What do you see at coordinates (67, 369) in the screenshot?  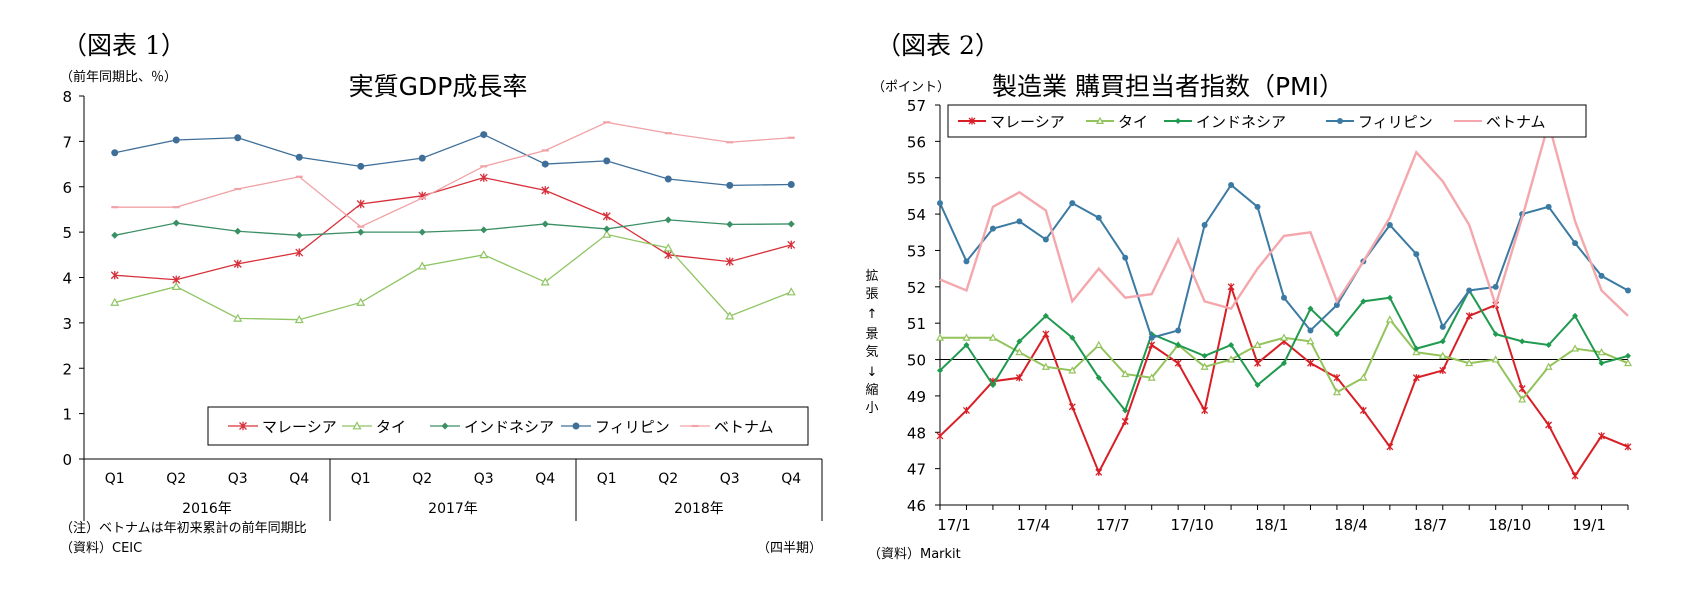 I see `y-tick-label: 2` at bounding box center [67, 369].